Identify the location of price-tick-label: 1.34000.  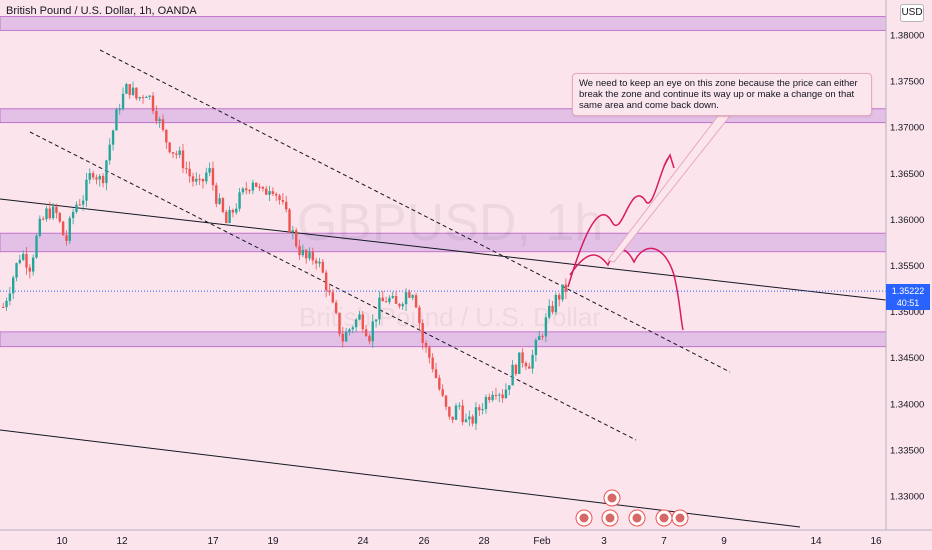
(907, 404).